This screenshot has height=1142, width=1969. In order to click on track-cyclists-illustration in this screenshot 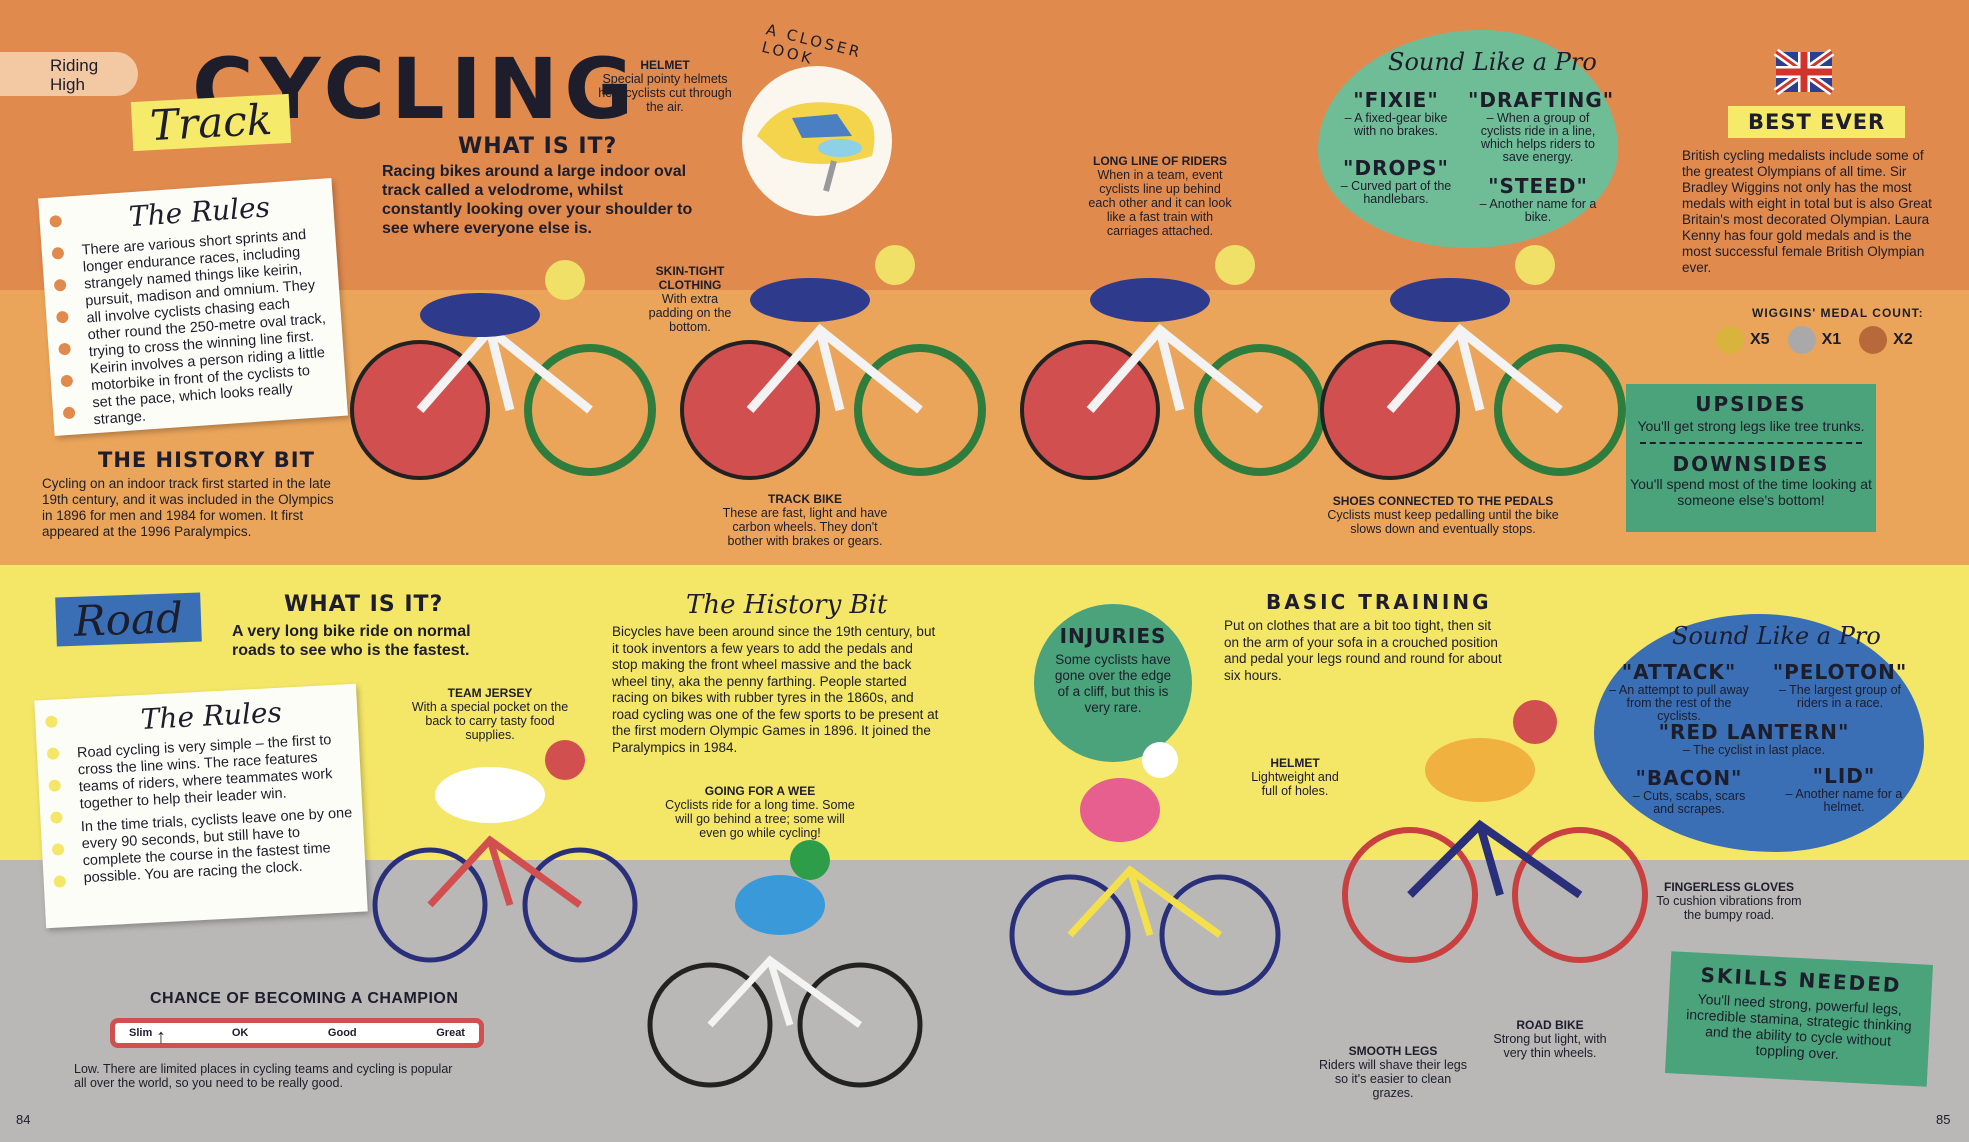, I will do `click(988, 362)`.